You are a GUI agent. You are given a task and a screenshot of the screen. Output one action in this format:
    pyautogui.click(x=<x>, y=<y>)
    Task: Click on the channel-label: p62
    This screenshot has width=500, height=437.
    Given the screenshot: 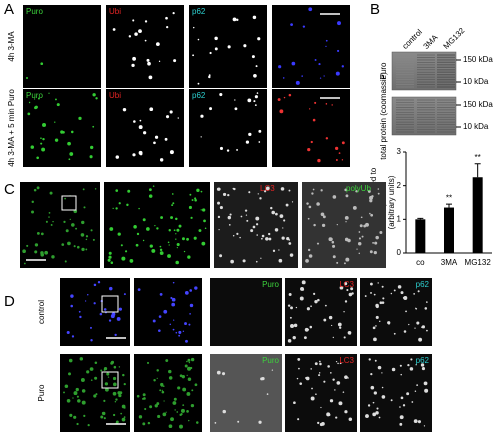 What is the action you would take?
    pyautogui.click(x=423, y=360)
    